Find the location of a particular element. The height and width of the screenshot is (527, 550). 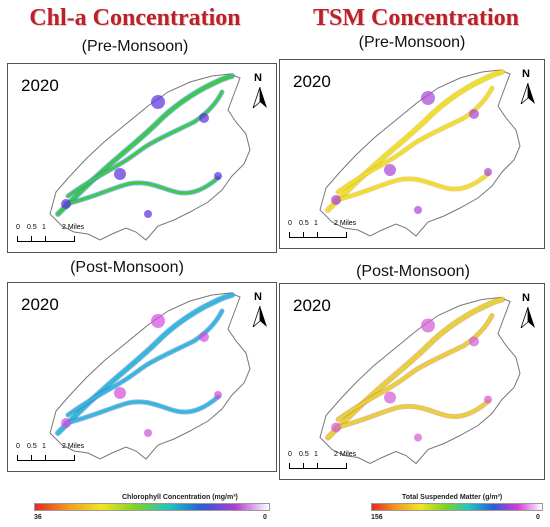

chla-column-title: Chl-a Concentration is located at coordinates (135, 18).